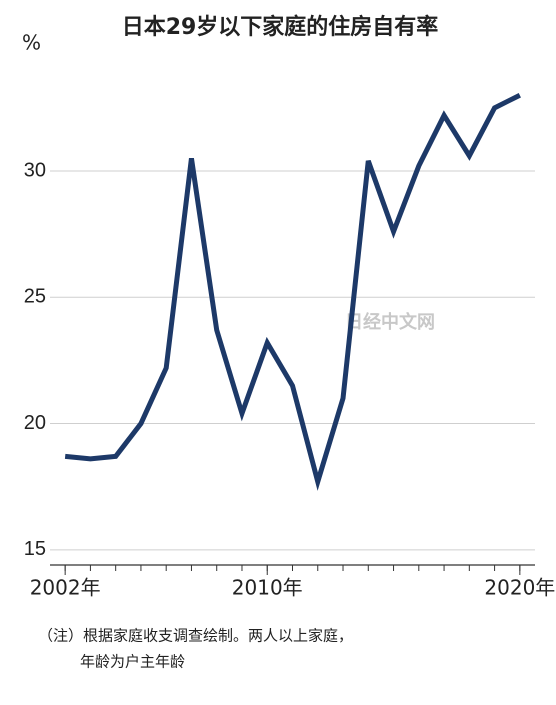  Describe the element at coordinates (267, 588) in the screenshot. I see `x-tick-label: 2010年` at that location.